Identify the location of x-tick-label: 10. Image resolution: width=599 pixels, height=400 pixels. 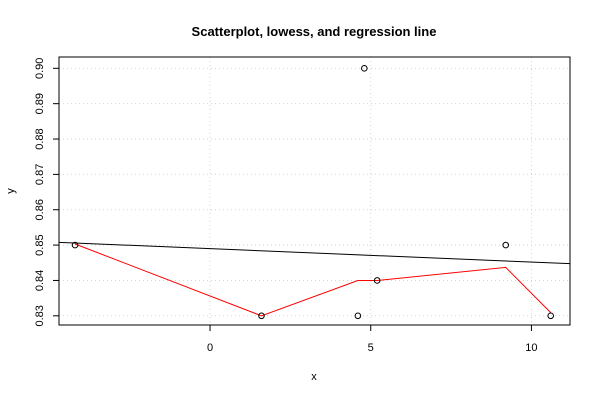
(531, 348).